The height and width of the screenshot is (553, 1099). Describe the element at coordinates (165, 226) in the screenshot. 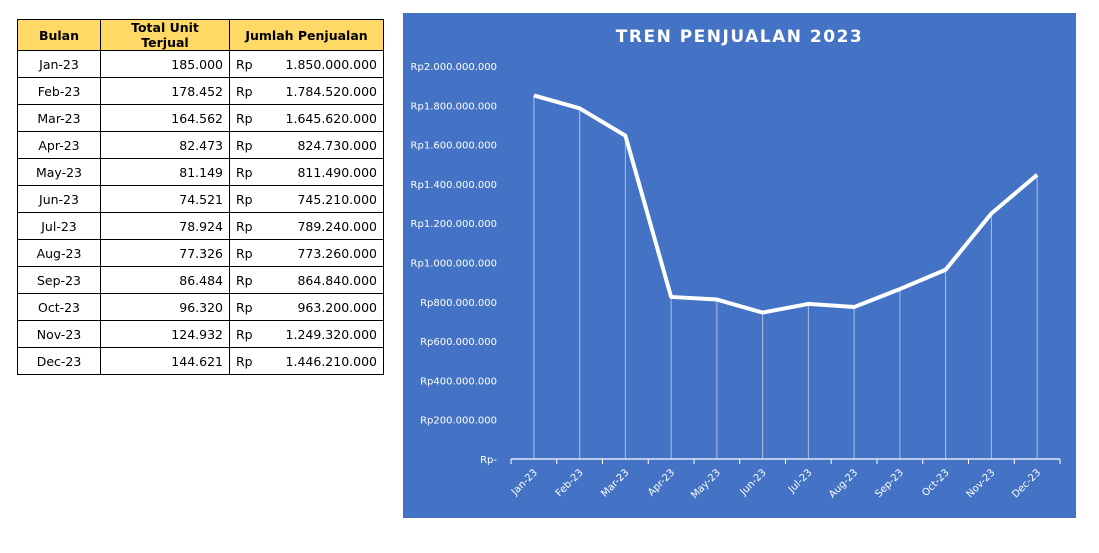

I see `units-cell: 78.924` at that location.